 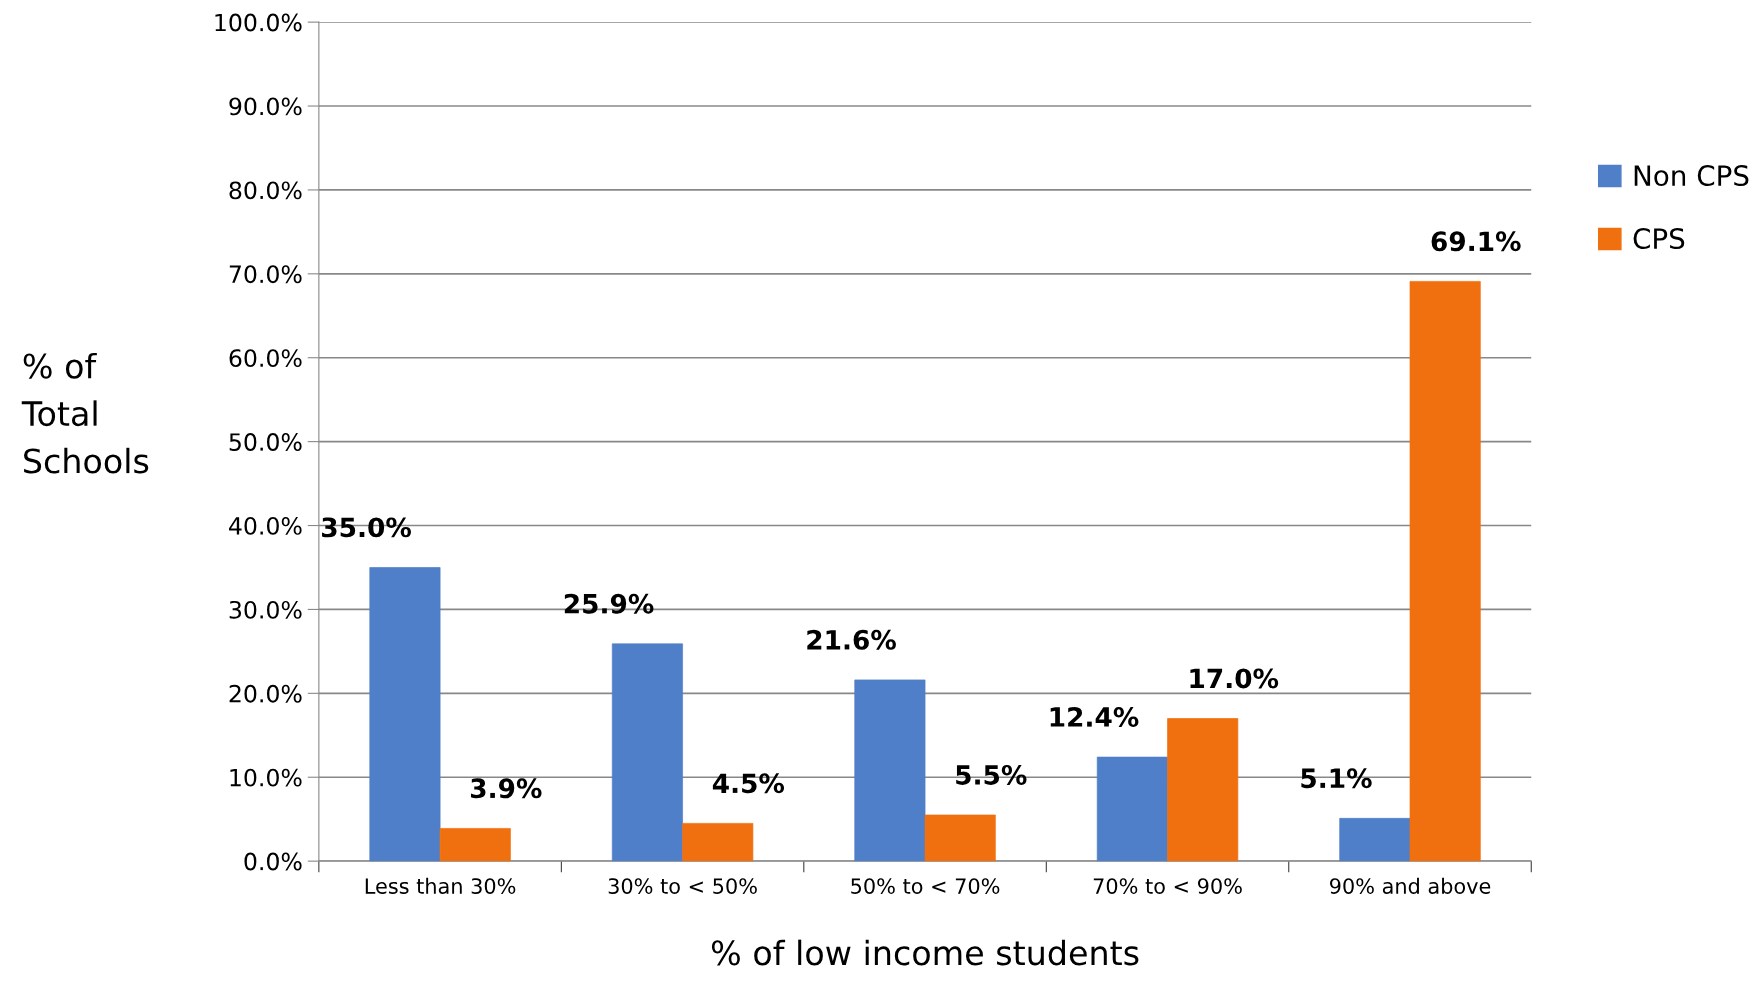 I want to click on x-axis-title: % of low income students, so click(x=925, y=952).